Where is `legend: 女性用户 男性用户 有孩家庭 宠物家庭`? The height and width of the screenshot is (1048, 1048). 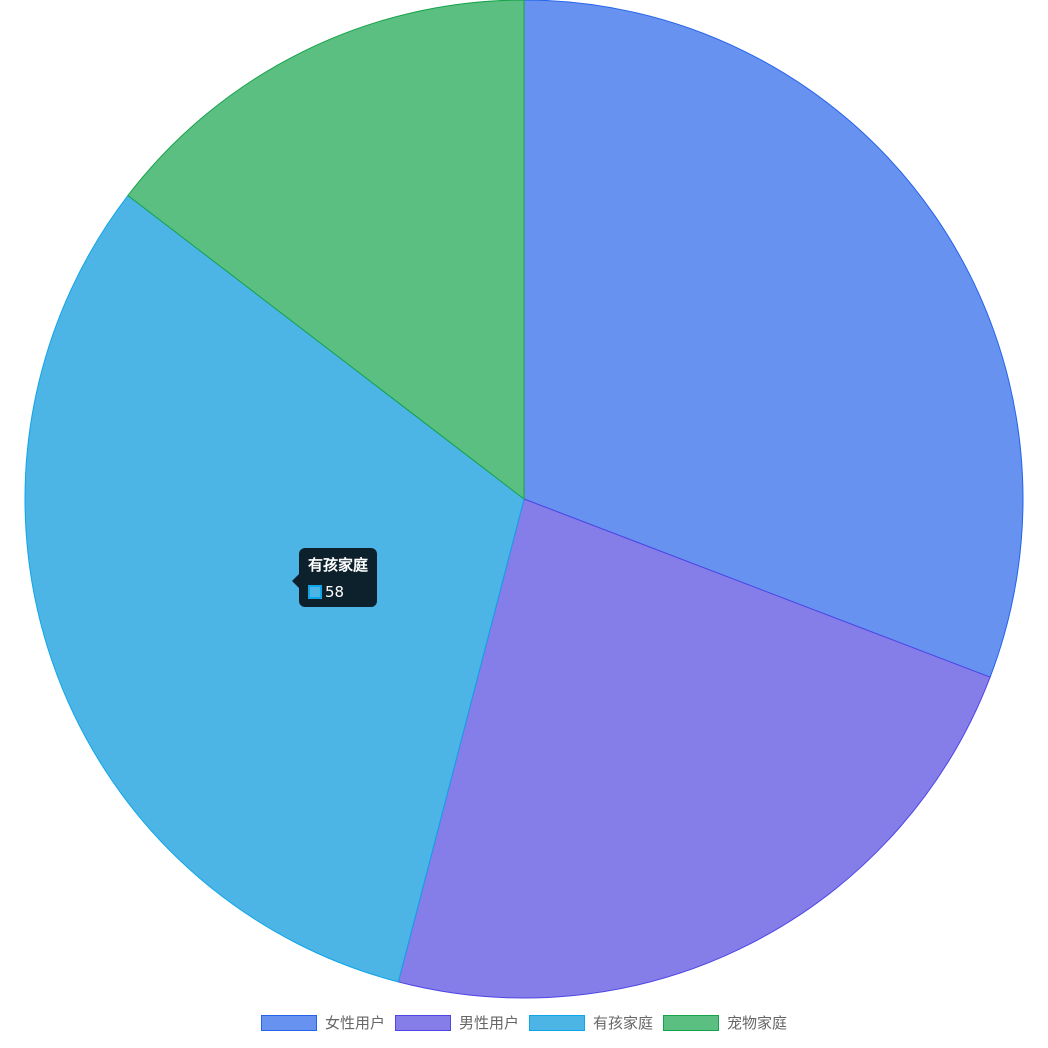
legend: 女性用户 男性用户 有孩家庭 宠物家庭 is located at coordinates (524, 1022).